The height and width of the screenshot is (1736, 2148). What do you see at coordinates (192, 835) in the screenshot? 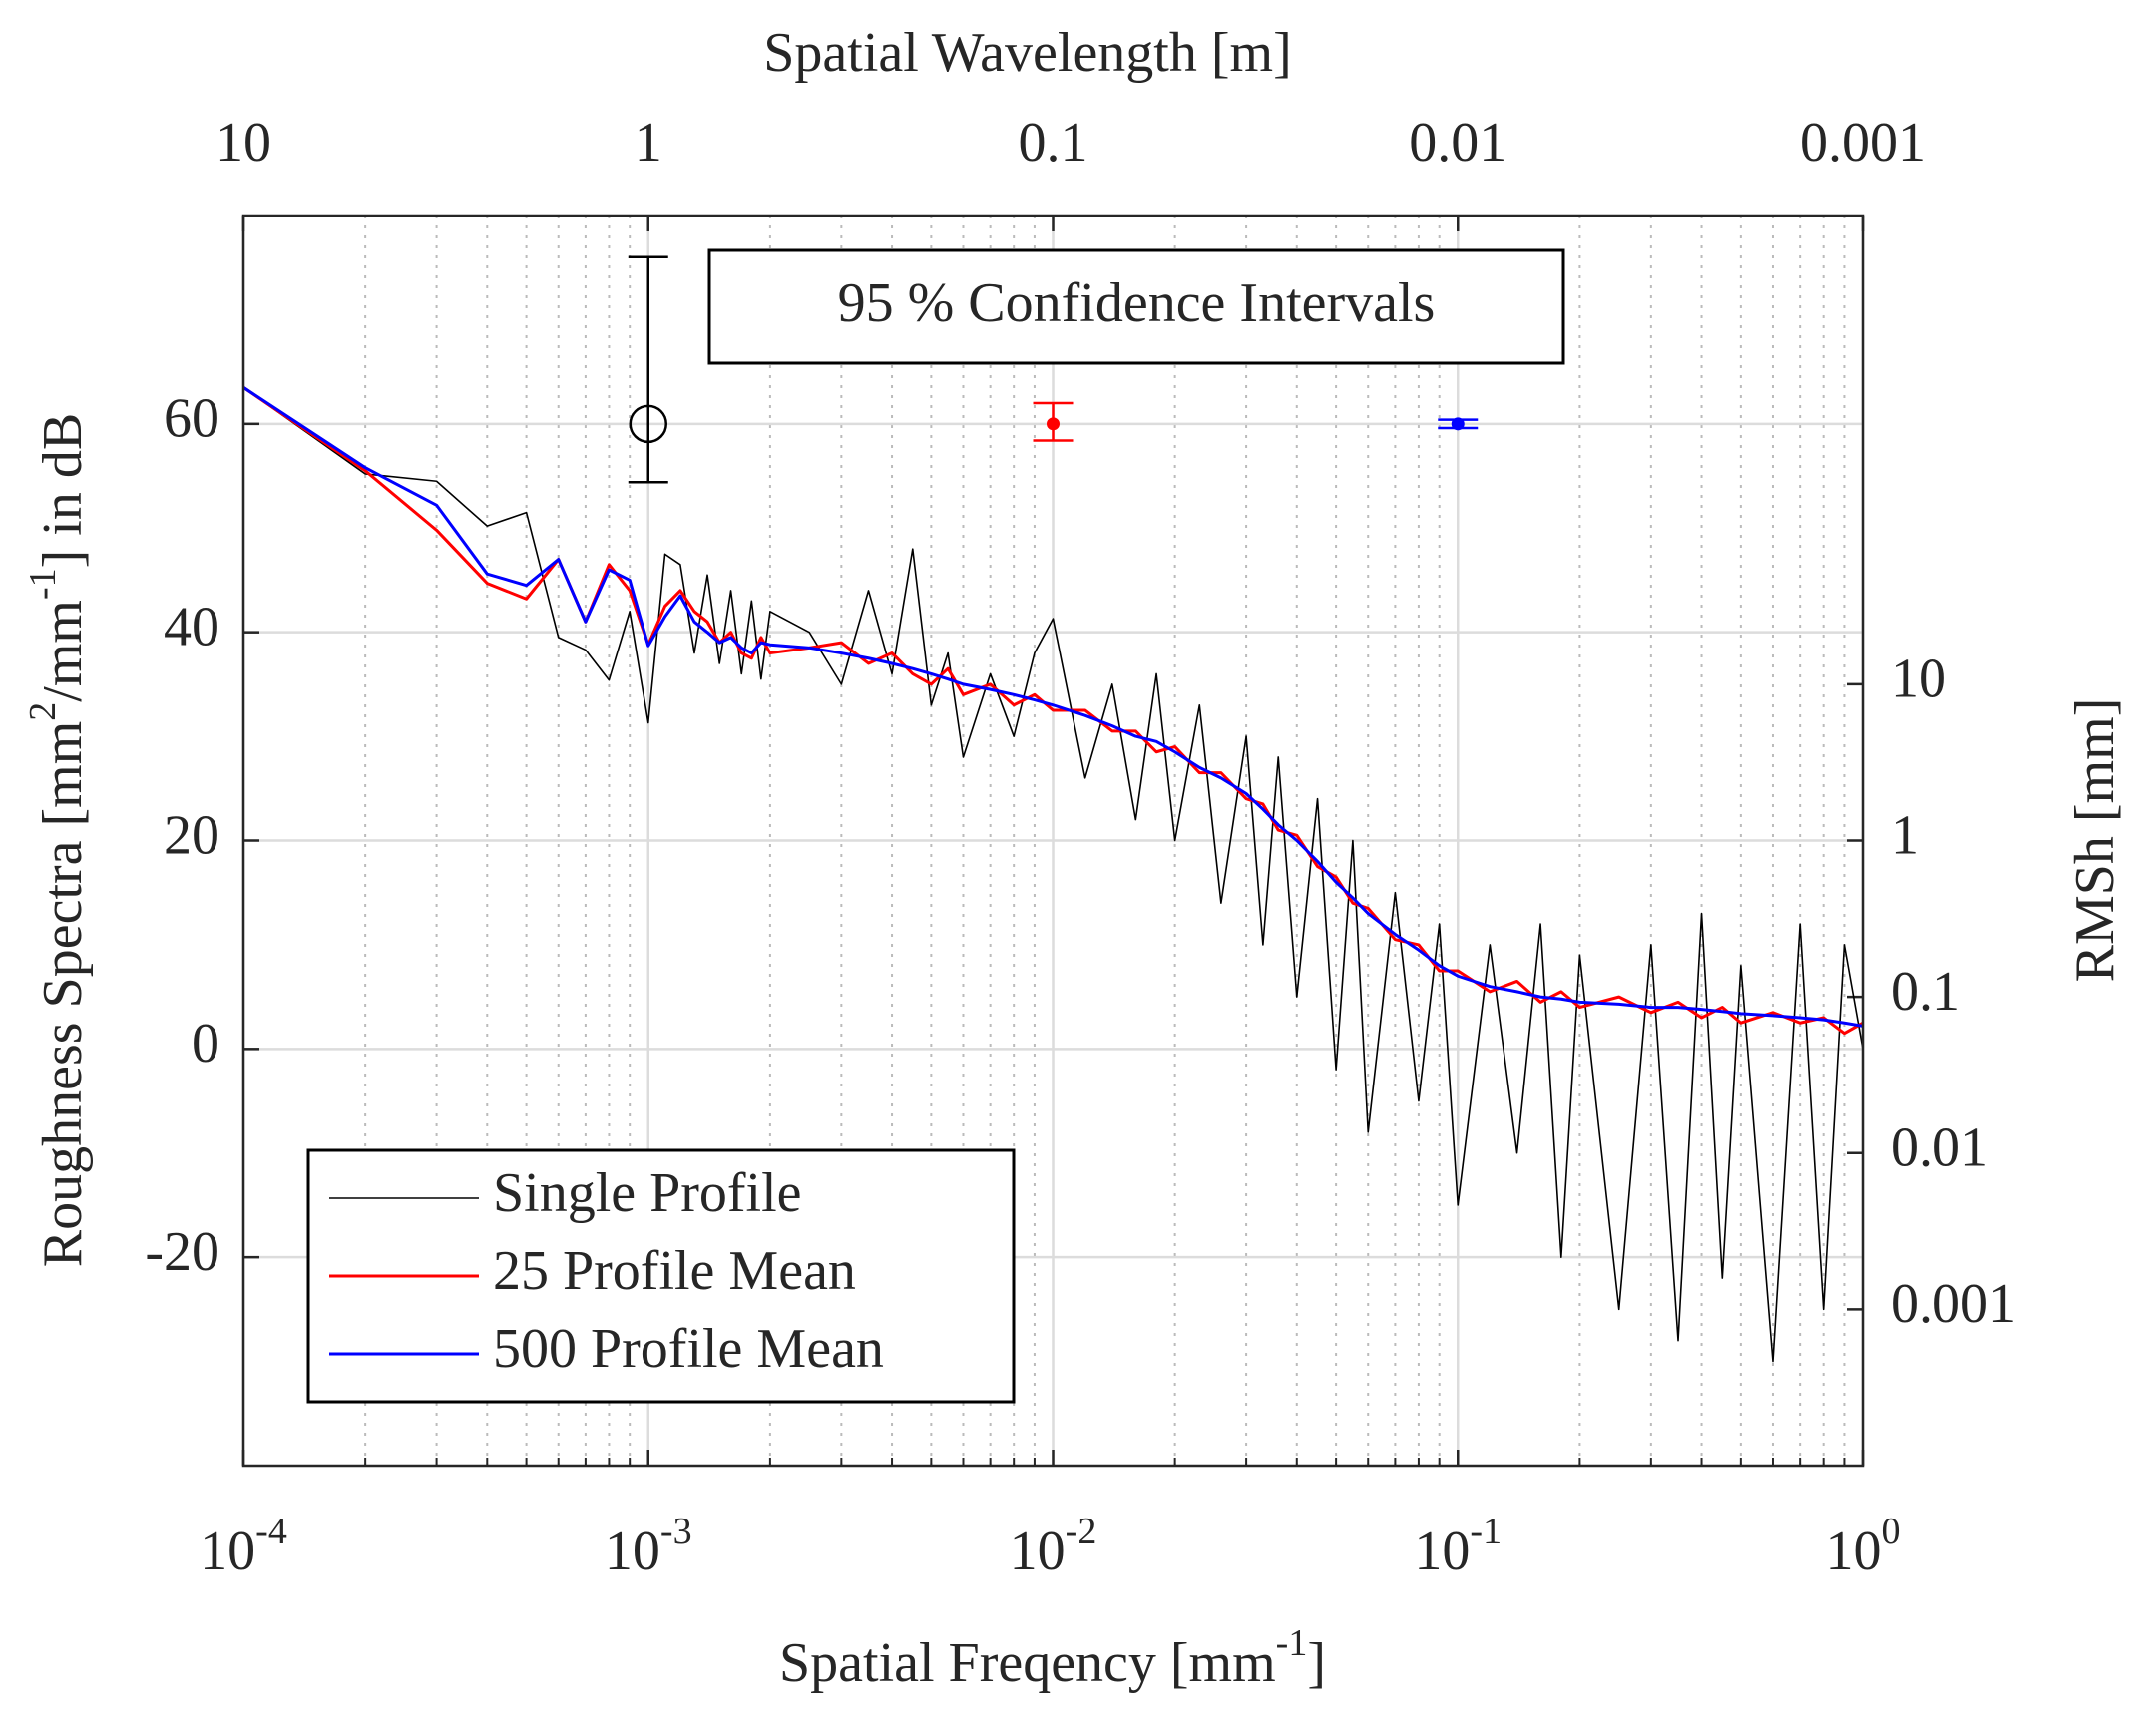
I see `y-tick-label: 20` at bounding box center [192, 835].